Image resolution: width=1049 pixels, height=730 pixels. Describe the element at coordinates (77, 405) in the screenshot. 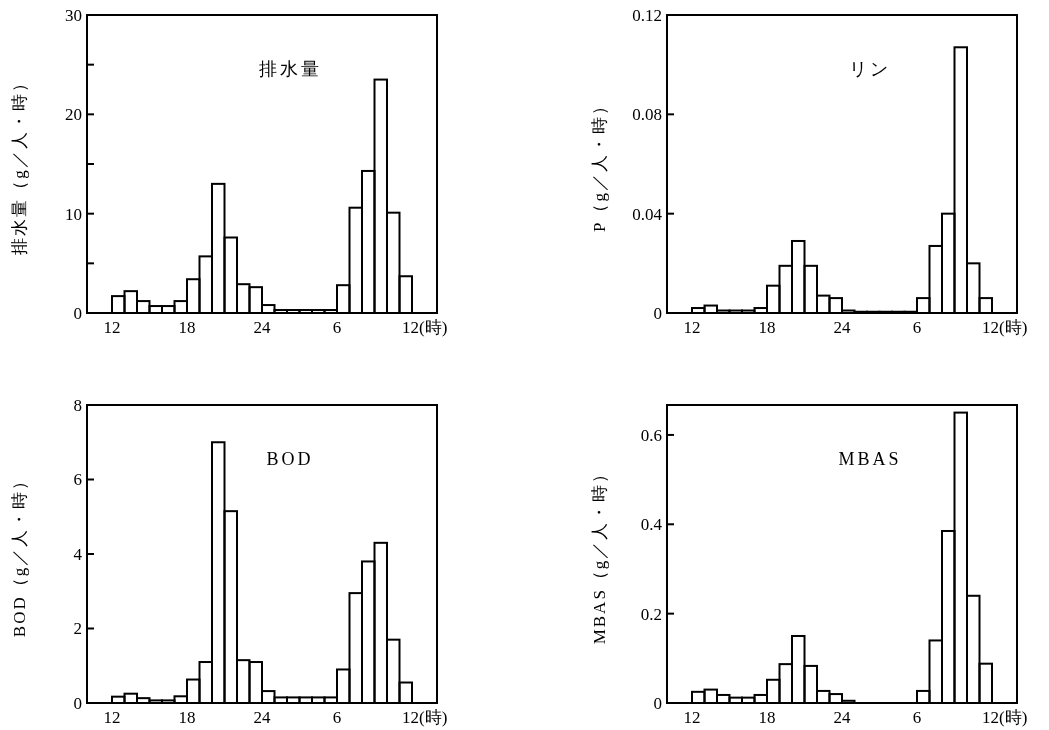

I see `y-tick-label: 8` at that location.